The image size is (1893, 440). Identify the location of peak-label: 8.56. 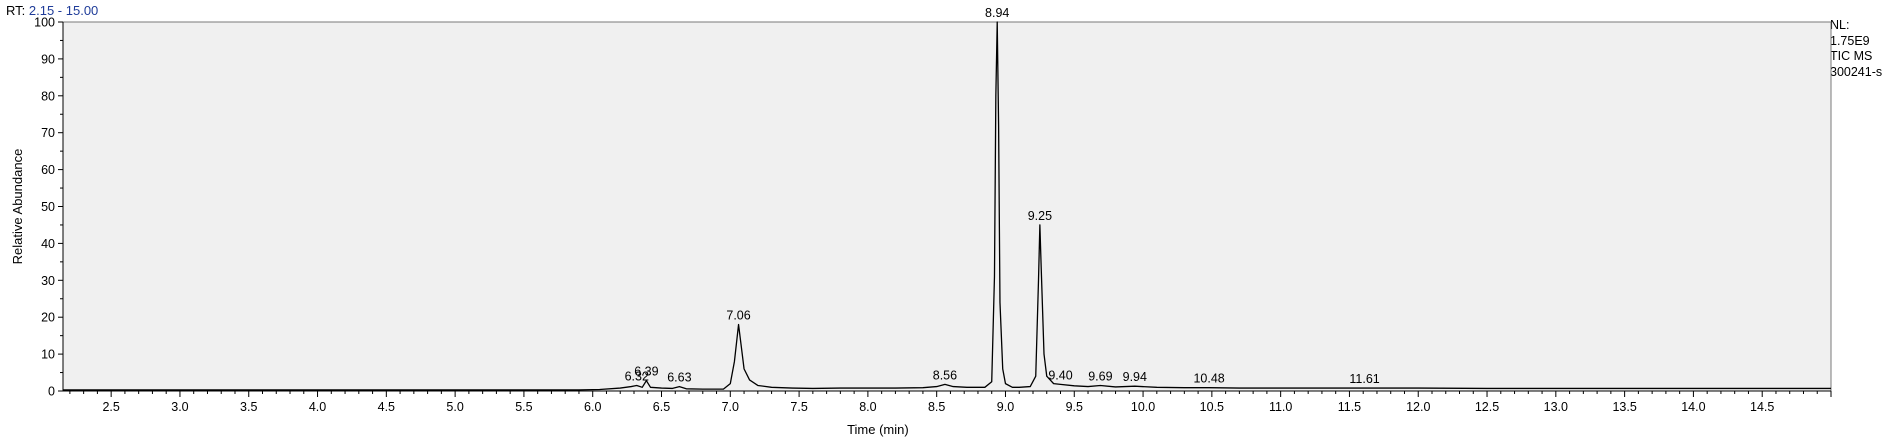
(945, 375).